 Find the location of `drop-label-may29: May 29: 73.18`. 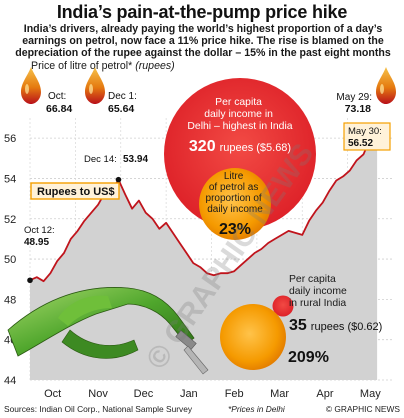

drop-label-may29: May 29: 73.18 is located at coordinates (354, 103).